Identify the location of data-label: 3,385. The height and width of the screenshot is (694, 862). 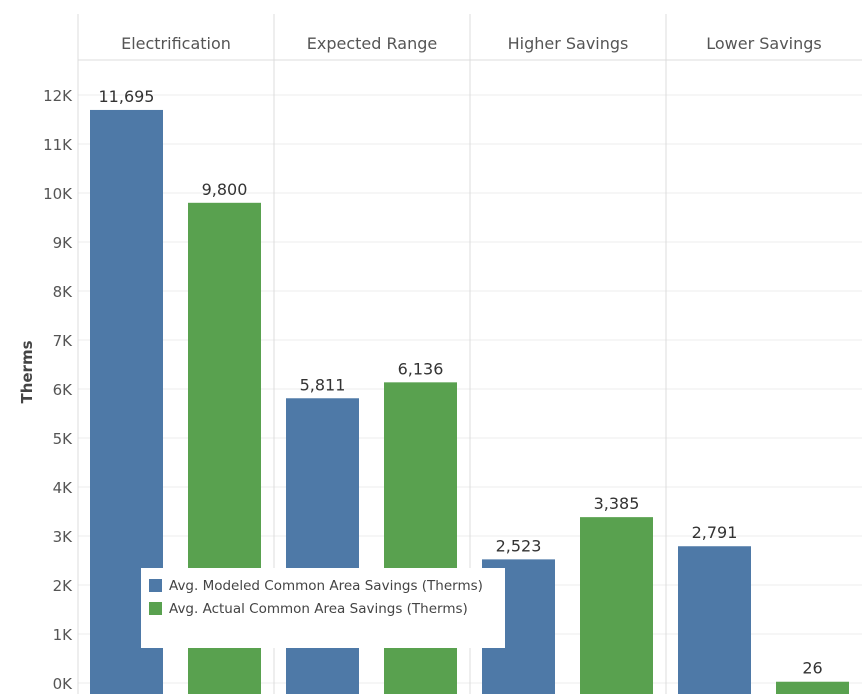
(617, 503).